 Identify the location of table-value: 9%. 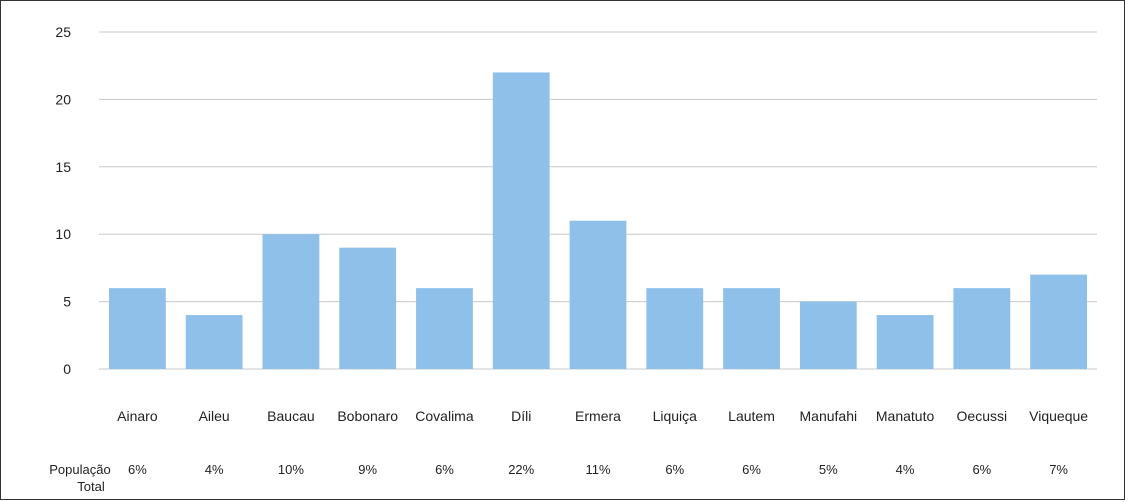
(367, 469).